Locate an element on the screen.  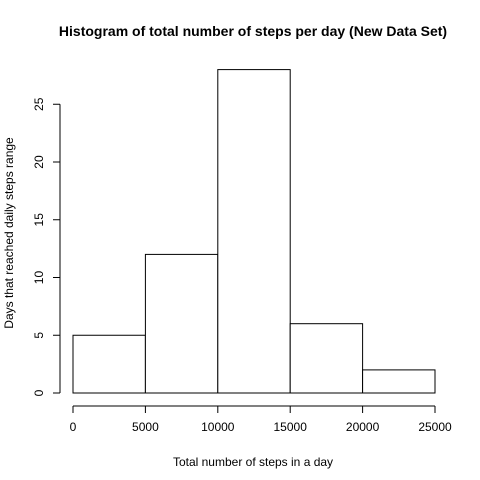
y-tick-label-4: 20 is located at coordinates (39, 162).